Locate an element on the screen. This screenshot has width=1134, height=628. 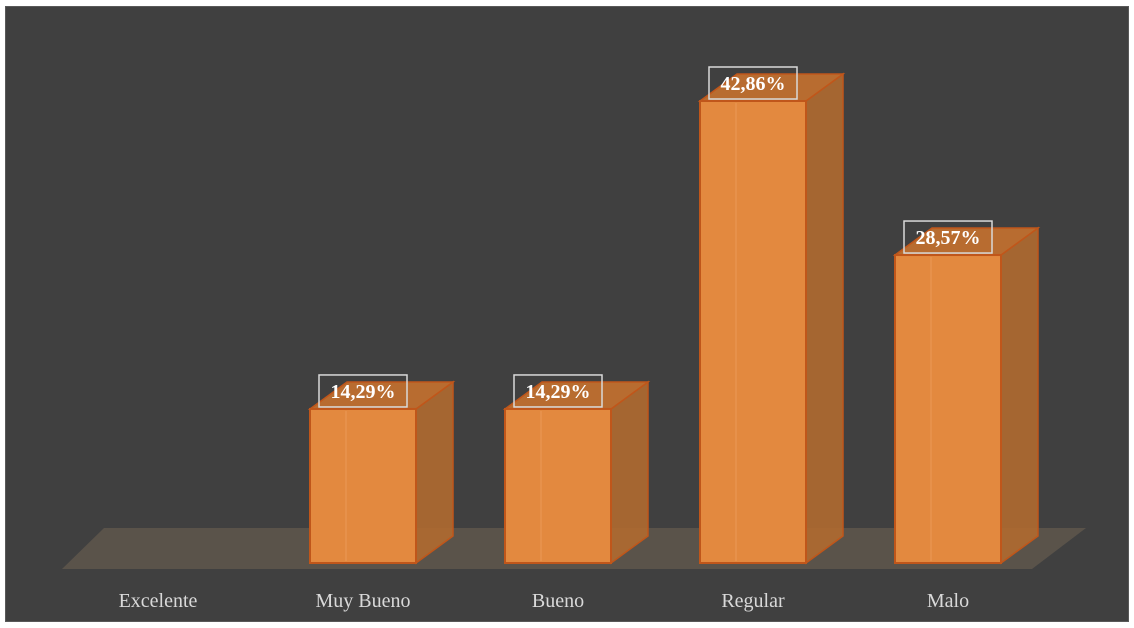
category-labels: Excelente Muy Bueno Bueno Regular Malo is located at coordinates (544, 601).